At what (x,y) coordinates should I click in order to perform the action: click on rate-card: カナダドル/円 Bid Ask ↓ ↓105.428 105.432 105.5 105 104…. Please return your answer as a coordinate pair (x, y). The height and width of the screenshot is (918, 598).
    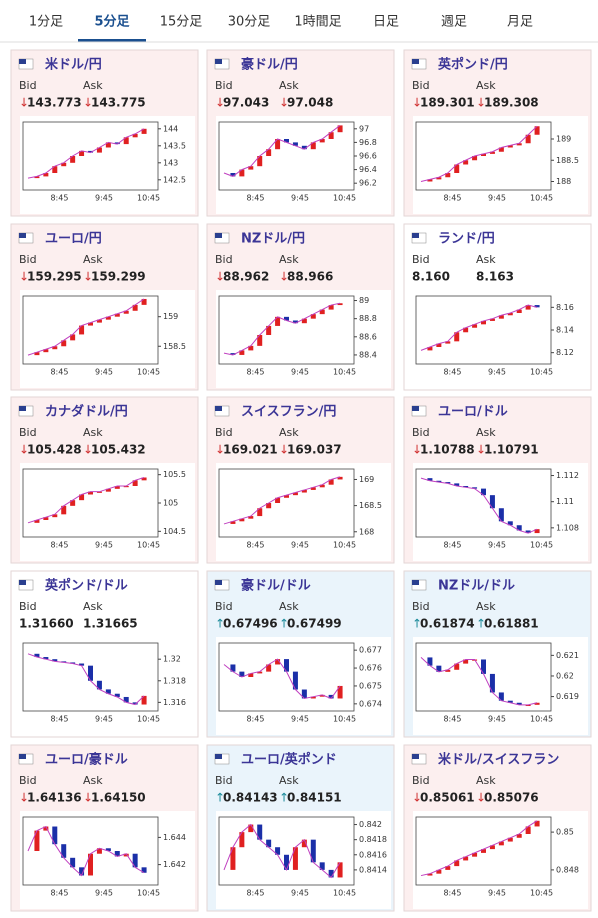
    Looking at the image, I should click on (104, 480).